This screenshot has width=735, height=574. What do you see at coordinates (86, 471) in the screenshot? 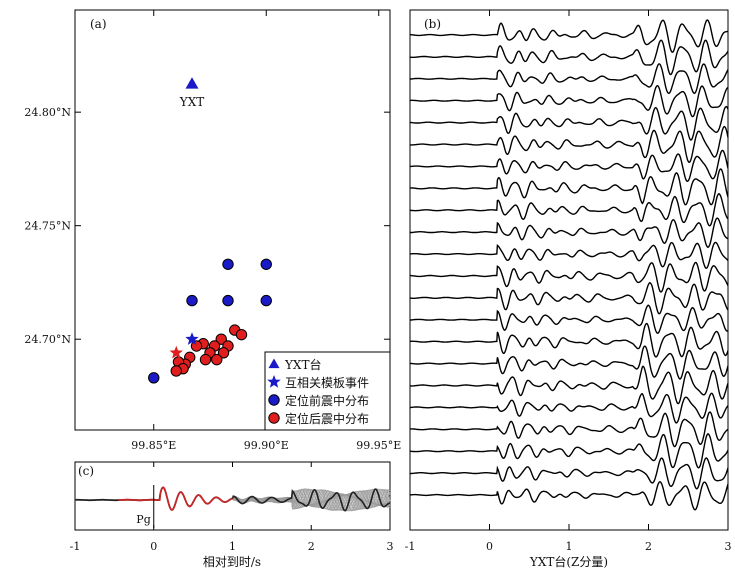
I see `panel-c-label: (c)` at bounding box center [86, 471].